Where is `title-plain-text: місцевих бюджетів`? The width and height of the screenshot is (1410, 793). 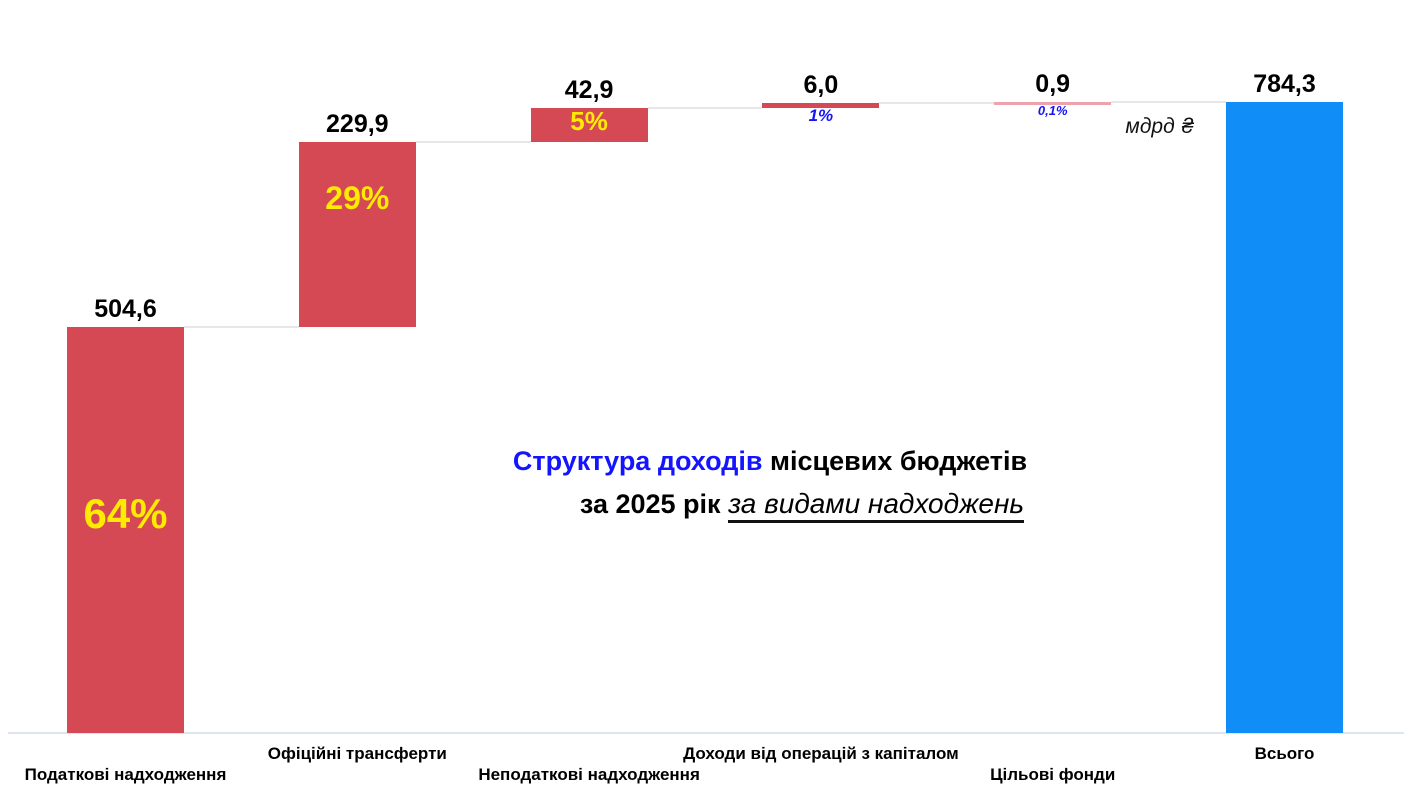
title-plain-text: місцевих бюджетів is located at coordinates (895, 461).